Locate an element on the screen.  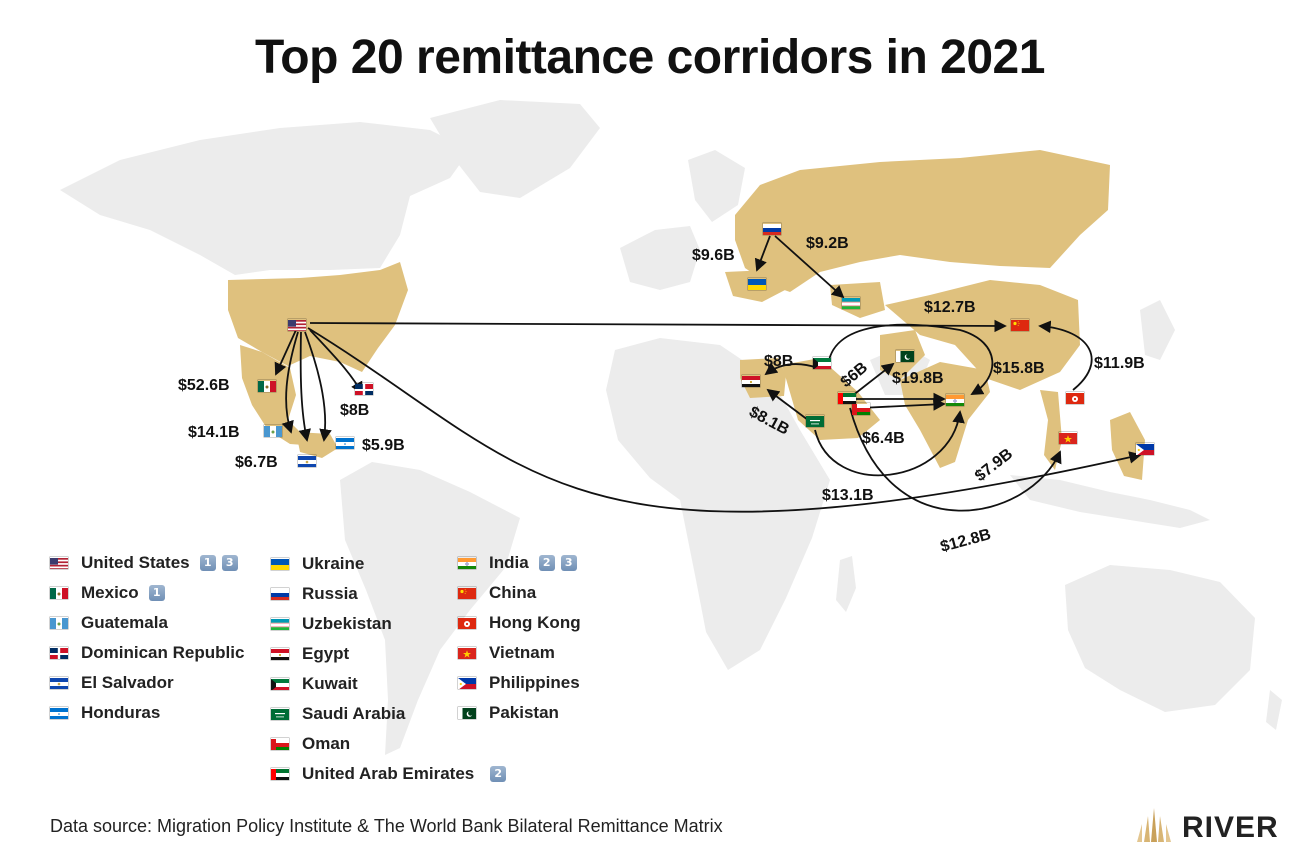
flag-russia-icon is located at coordinates (772, 229).